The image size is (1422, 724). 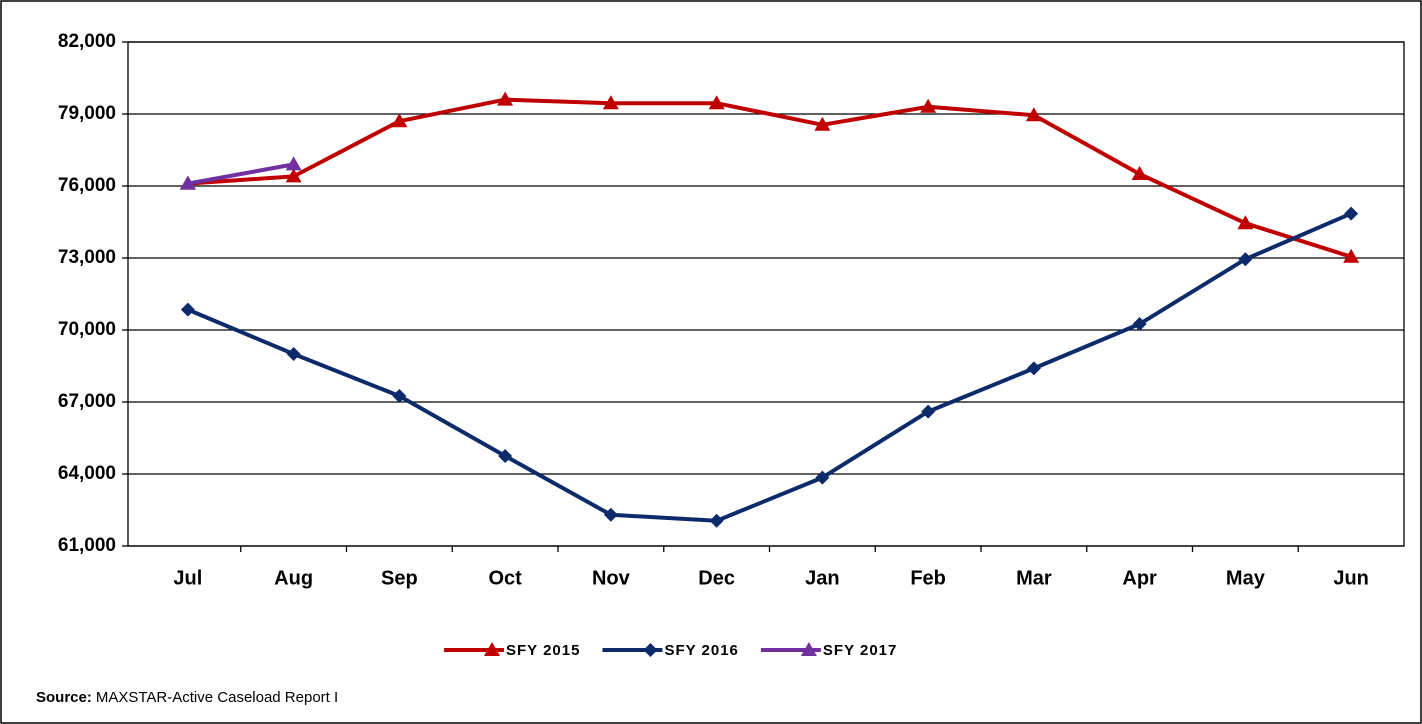 I want to click on y-tick-label: 67,000, so click(x=87, y=401).